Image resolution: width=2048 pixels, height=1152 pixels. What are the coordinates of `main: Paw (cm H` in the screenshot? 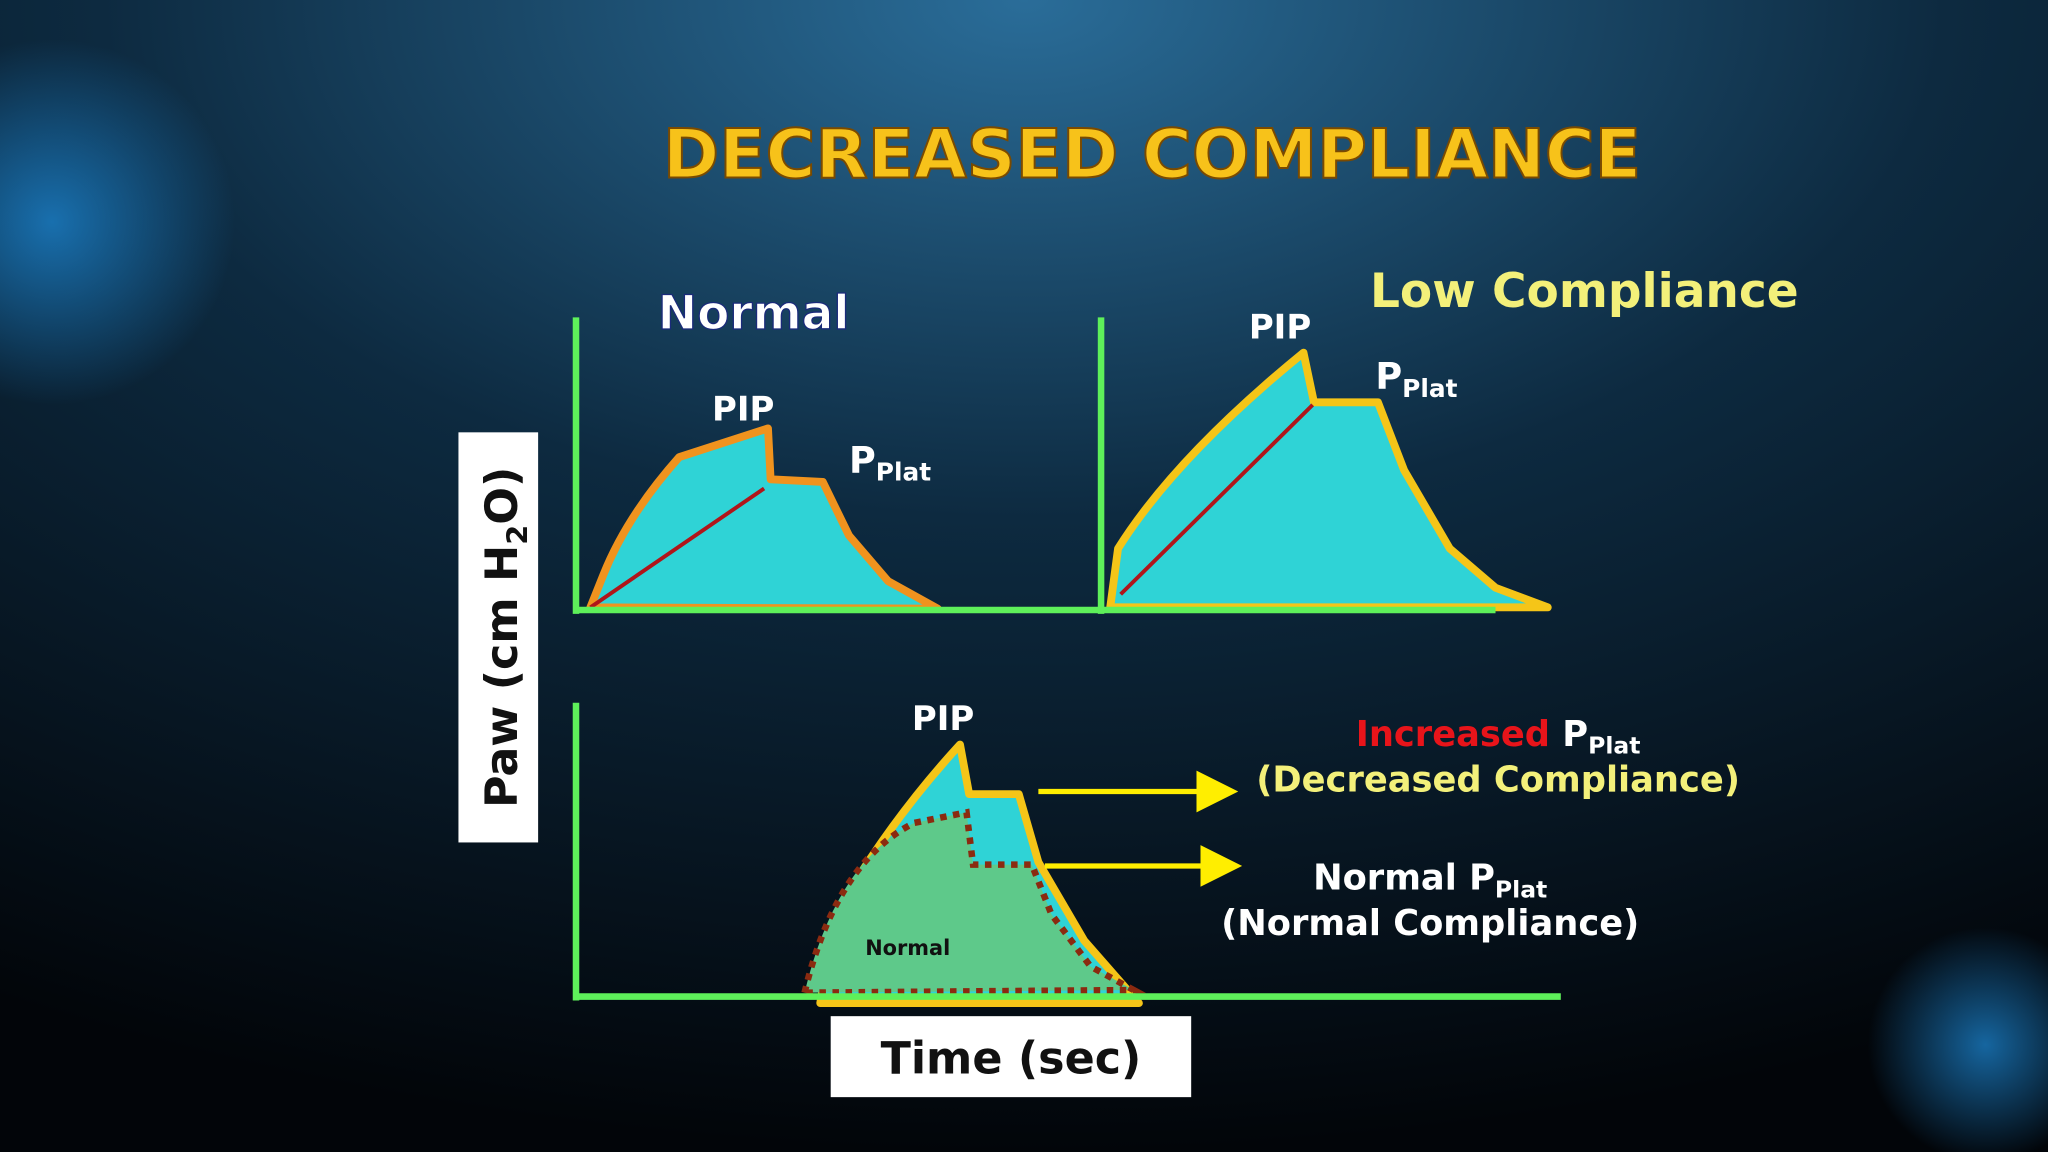 It's located at (502, 676).